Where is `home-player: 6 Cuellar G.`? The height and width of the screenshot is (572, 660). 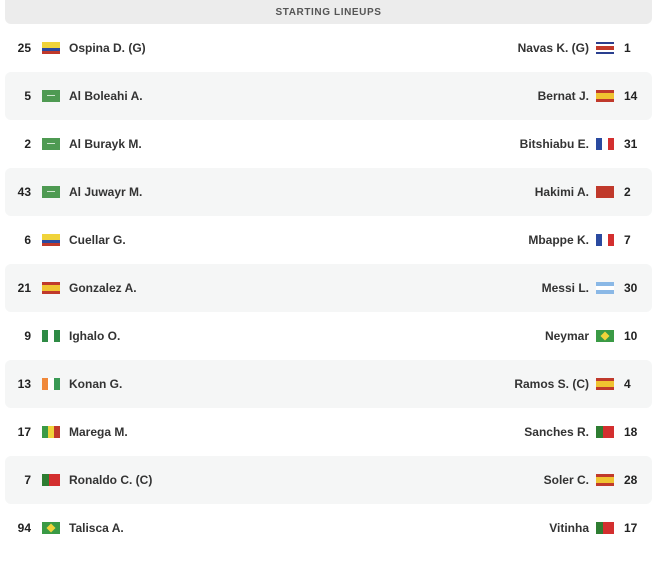 home-player: 6 Cuellar G. is located at coordinates (65, 240).